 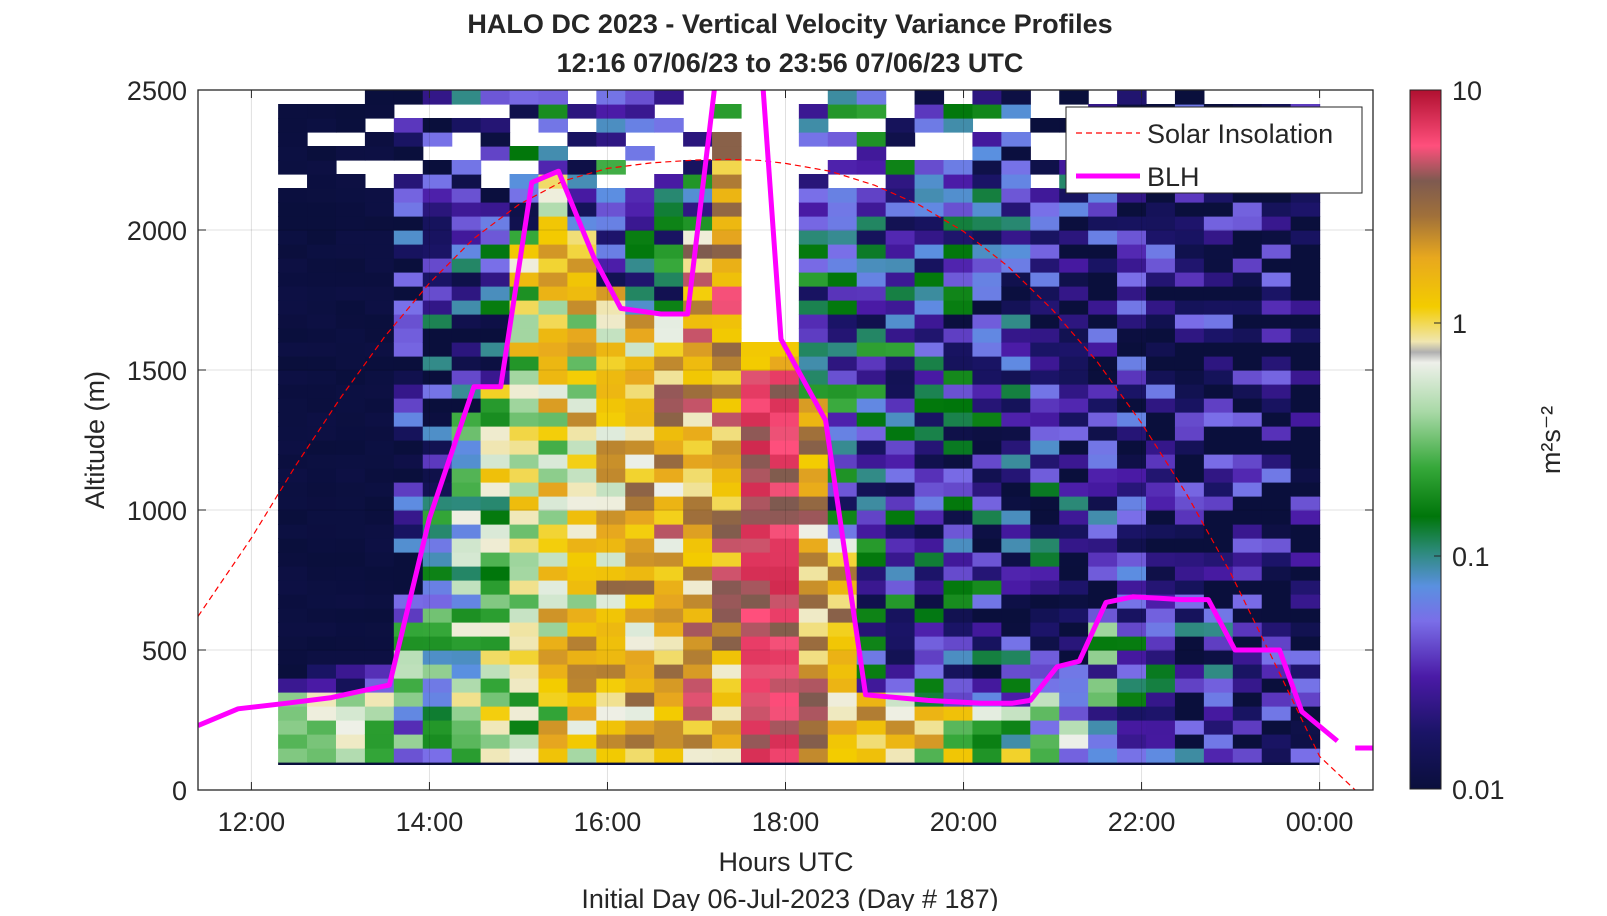 What do you see at coordinates (1320, 822) in the screenshot?
I see `x-tick-label: 00:00` at bounding box center [1320, 822].